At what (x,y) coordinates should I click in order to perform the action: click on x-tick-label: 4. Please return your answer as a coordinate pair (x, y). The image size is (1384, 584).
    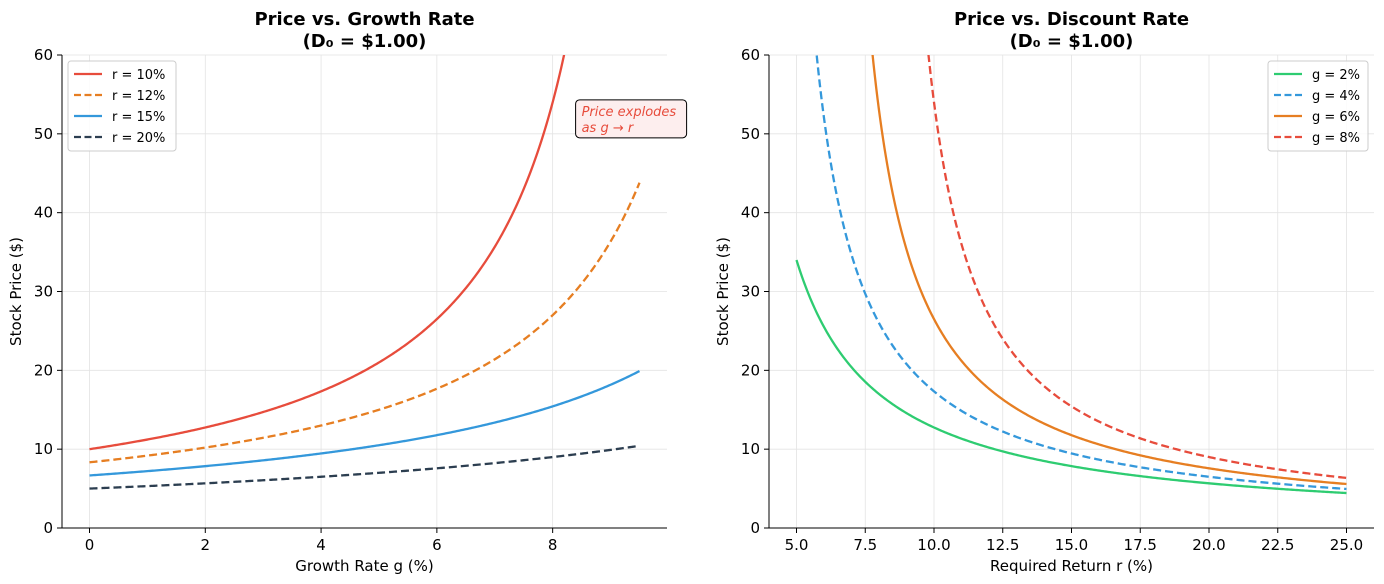
    Looking at the image, I should click on (321, 545).